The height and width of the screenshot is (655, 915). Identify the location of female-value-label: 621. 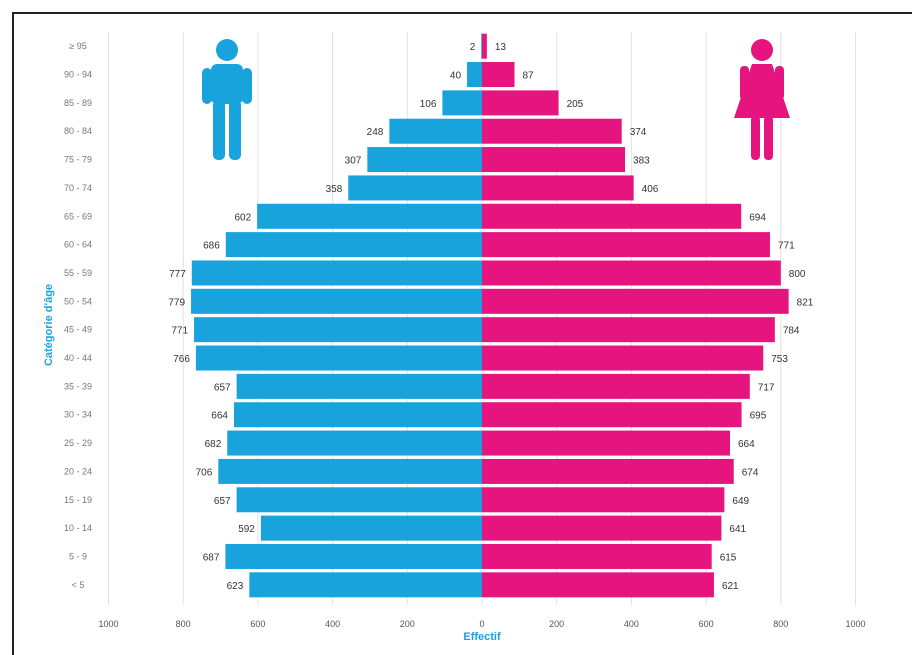
(730, 586).